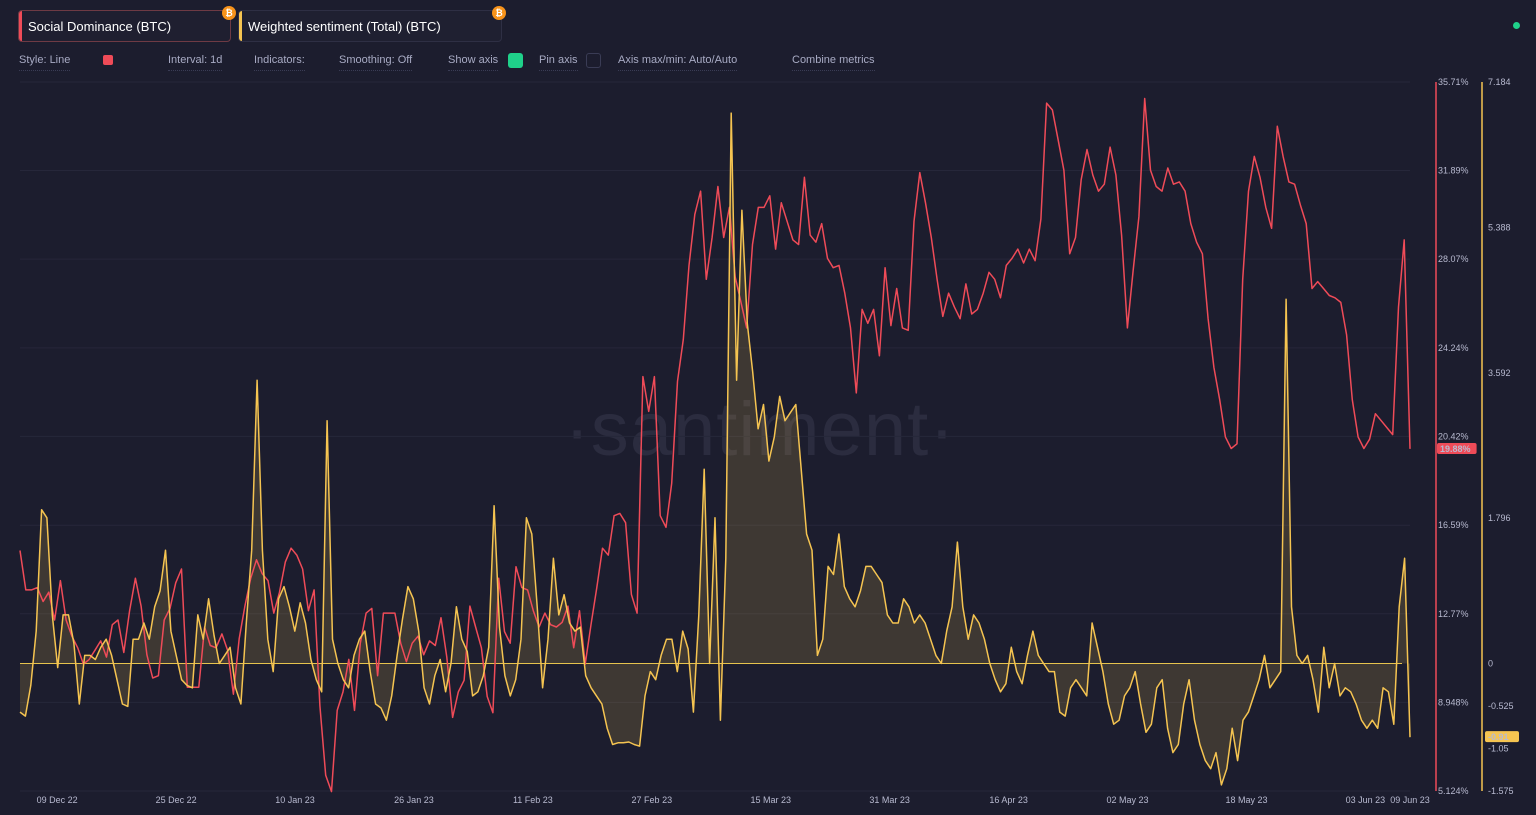 The image size is (1536, 815). Describe the element at coordinates (1453, 614) in the screenshot. I see `left-axis-tick-label: 12.77%` at that location.